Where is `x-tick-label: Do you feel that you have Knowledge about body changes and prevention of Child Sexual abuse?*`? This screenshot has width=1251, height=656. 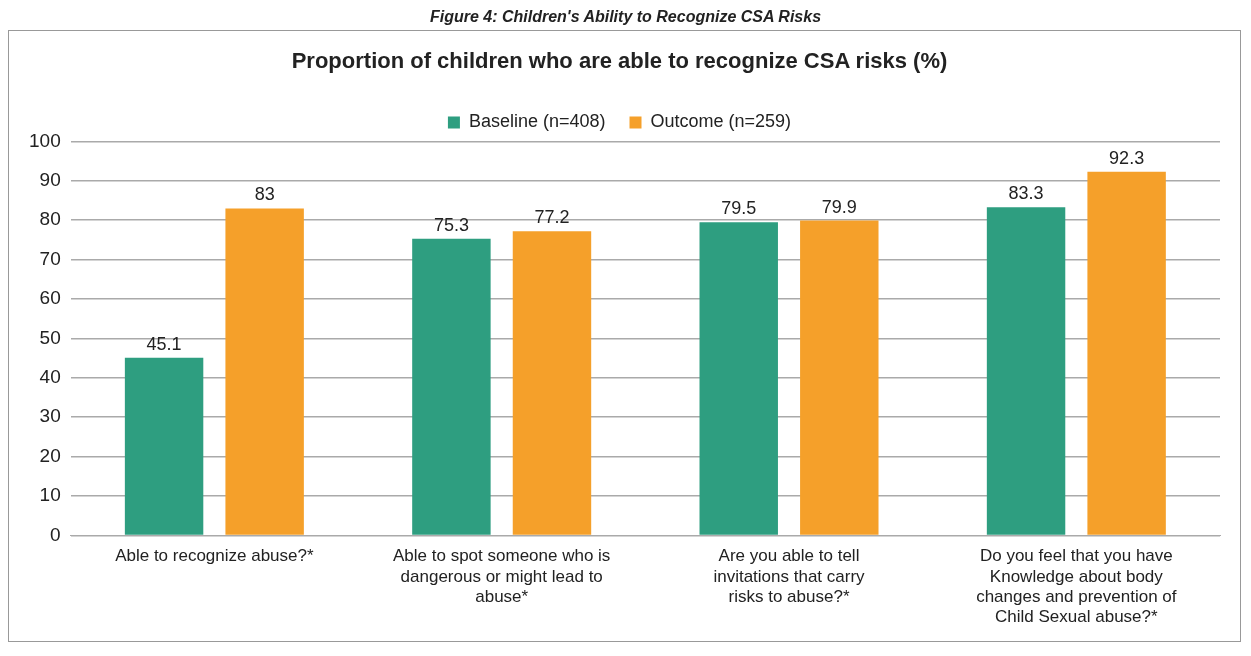 x-tick-label: Do you feel that you have Knowledge about body changes and prevention of Child Sexual abuse?* is located at coordinates (1076, 586).